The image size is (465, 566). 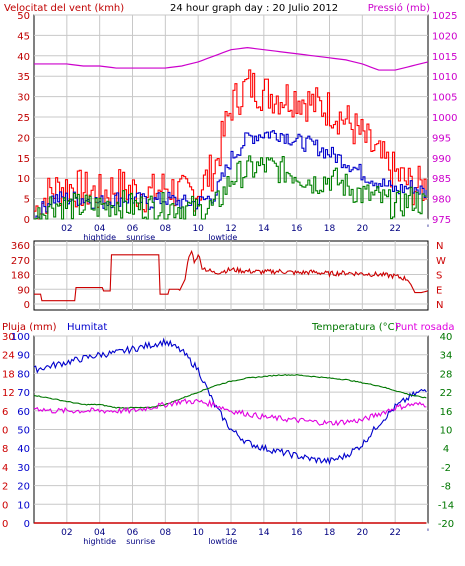 I want to click on humidity-x-tick-label: ', so click(x=428, y=533).